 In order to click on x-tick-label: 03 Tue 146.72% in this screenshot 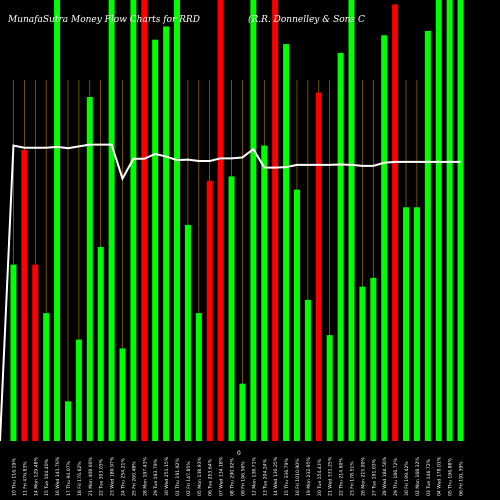, I will do `click(429, 477)`.